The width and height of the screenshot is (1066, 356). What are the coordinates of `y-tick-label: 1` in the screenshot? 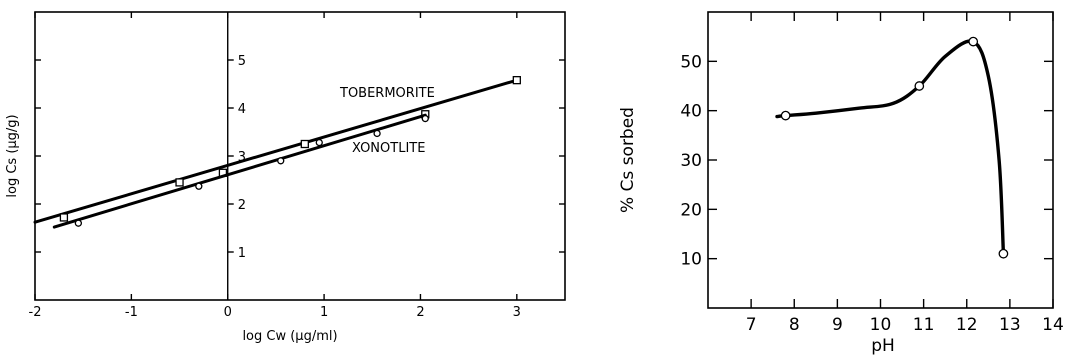 It's located at (242, 253).